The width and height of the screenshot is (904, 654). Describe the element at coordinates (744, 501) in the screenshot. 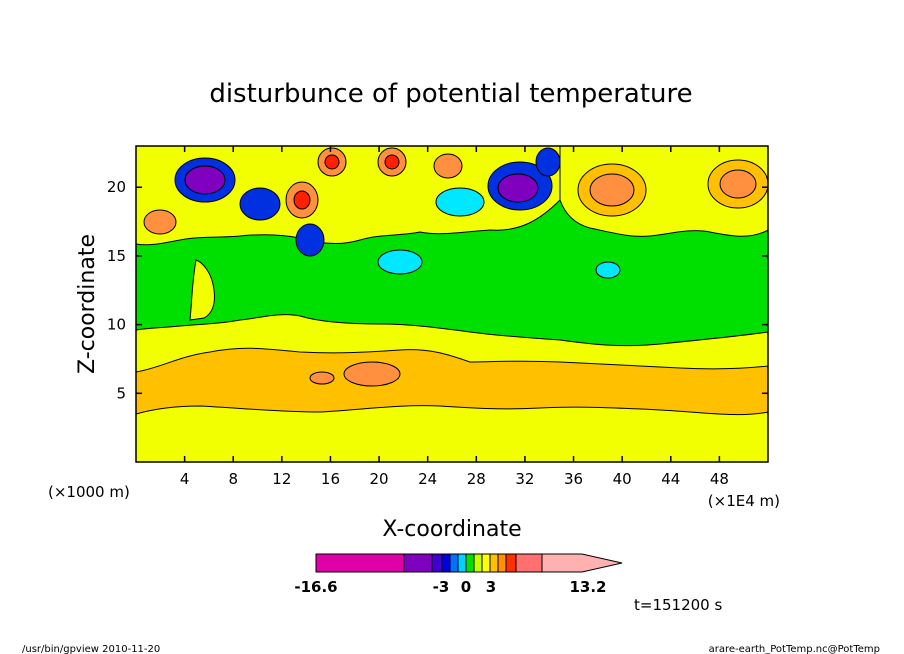

I see `x-unit-right: (×1E4 m)` at that location.